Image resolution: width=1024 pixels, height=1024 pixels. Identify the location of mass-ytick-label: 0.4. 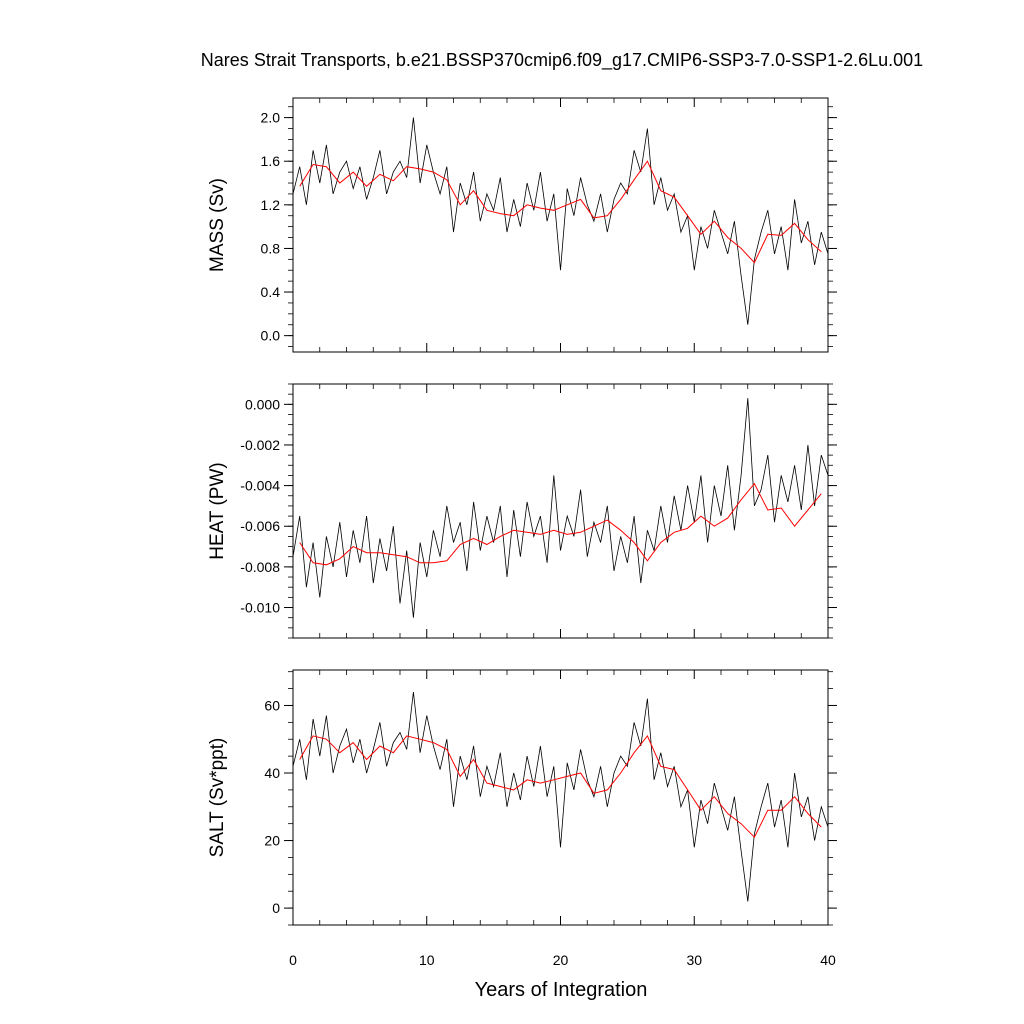
(271, 292).